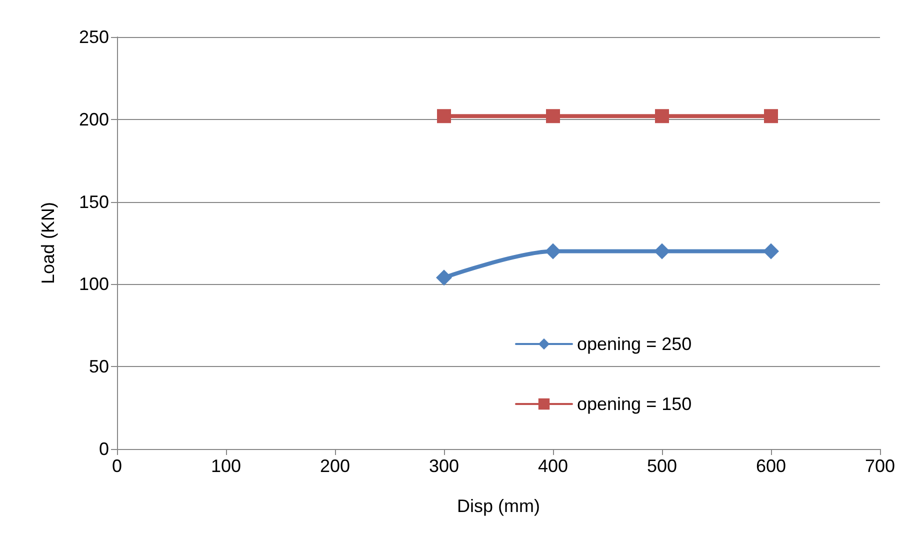 This screenshot has width=913, height=533. I want to click on x-tick-label: 100, so click(226, 466).